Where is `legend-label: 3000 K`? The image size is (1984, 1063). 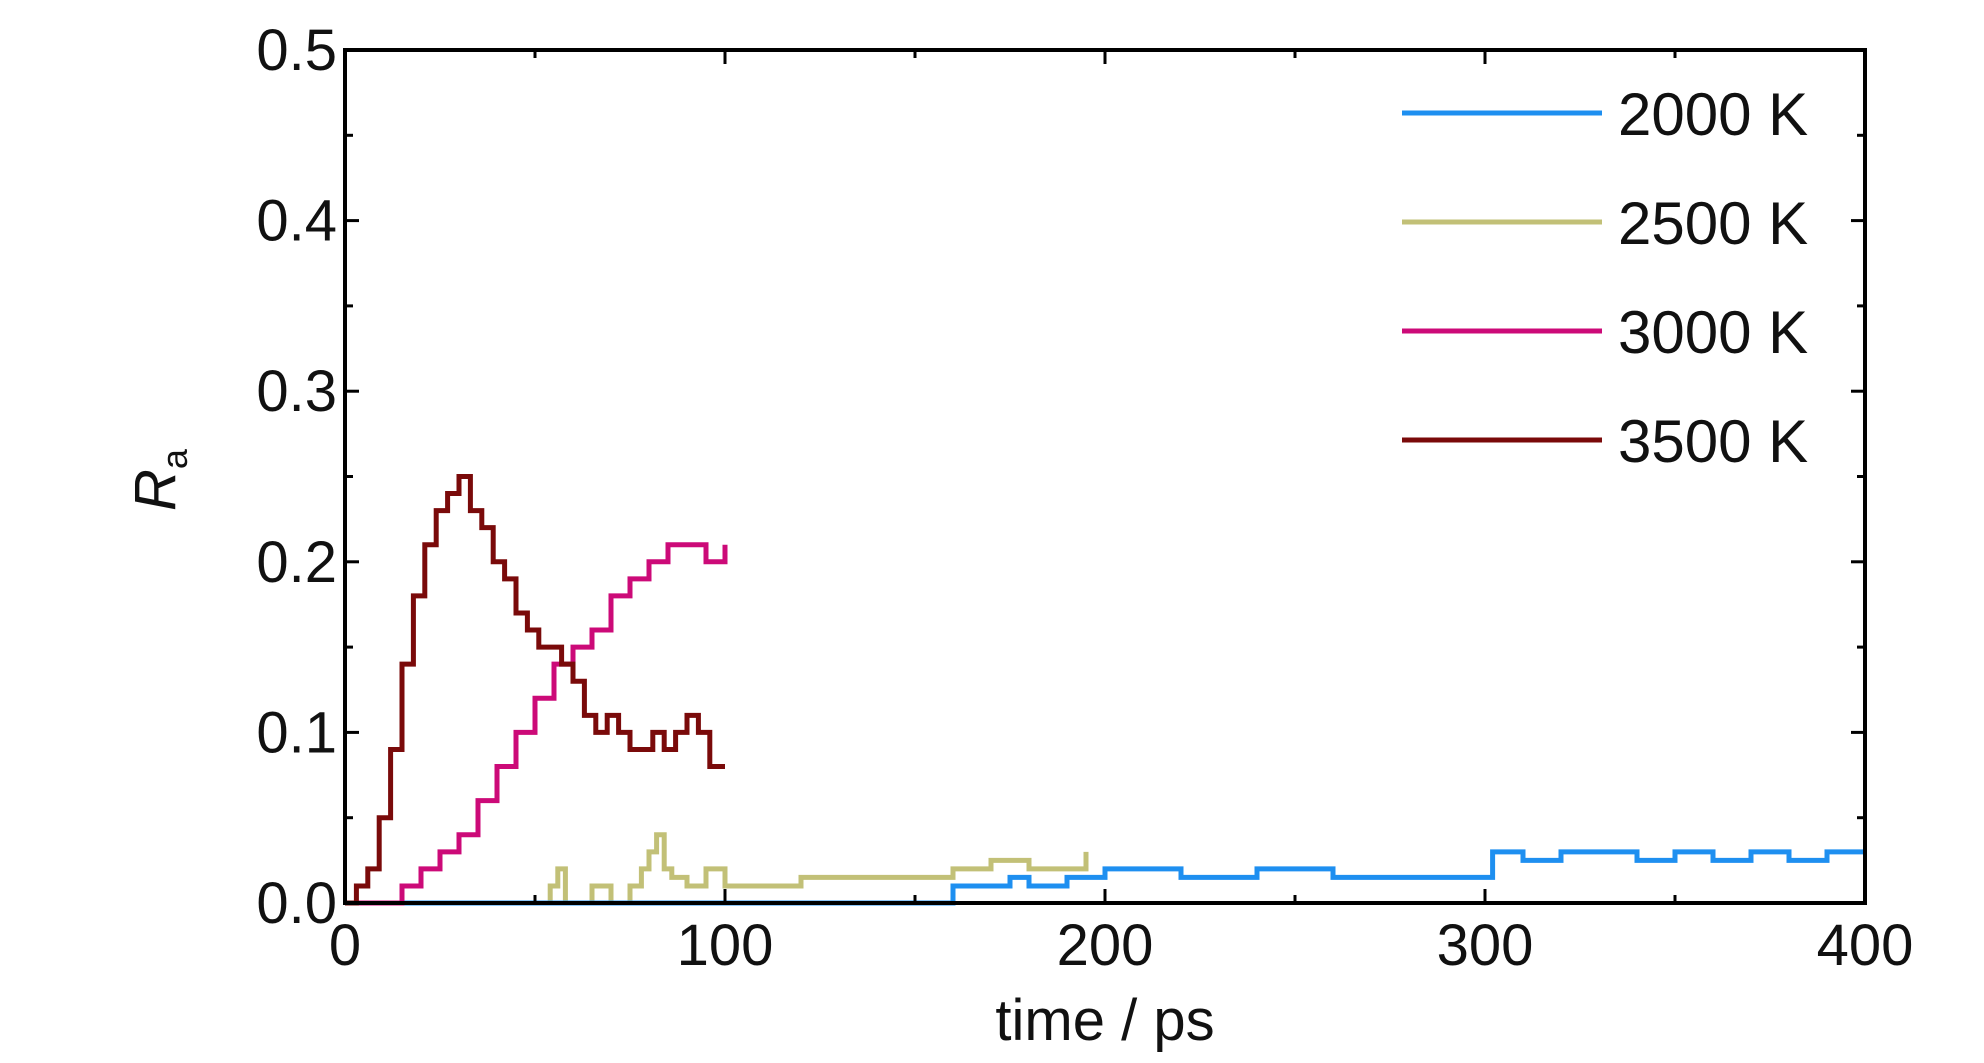 legend-label: 3000 K is located at coordinates (1713, 332).